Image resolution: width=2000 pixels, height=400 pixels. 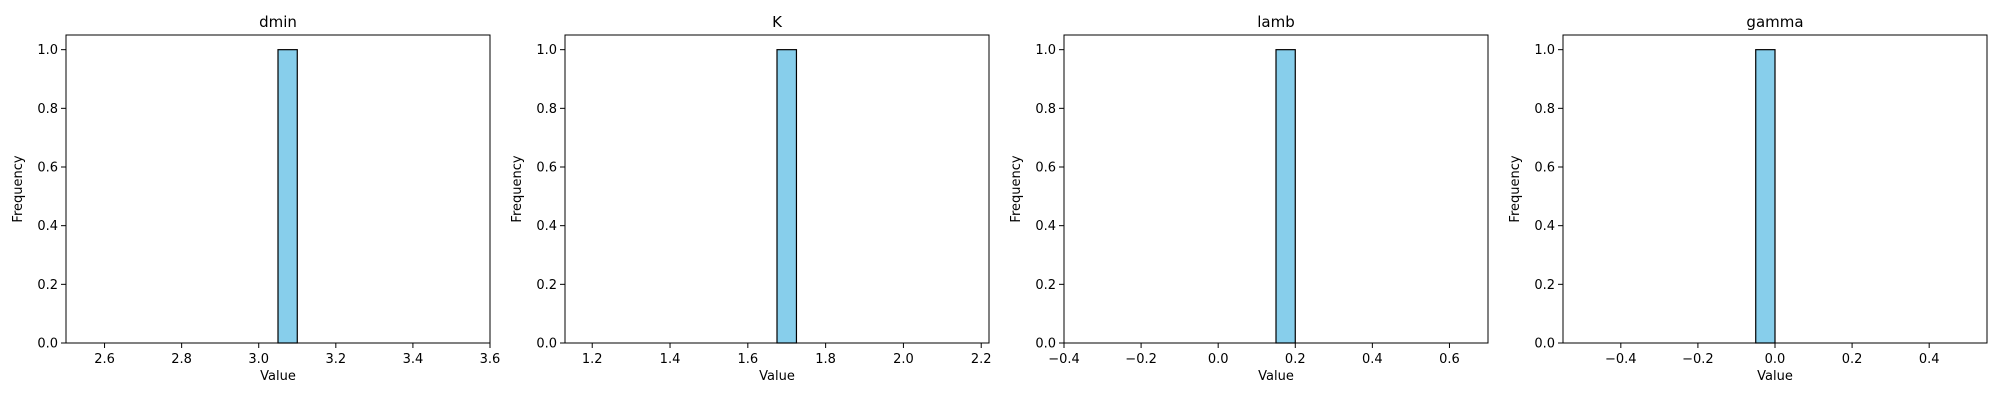 I want to click on x-tick-label: 1.6, so click(x=747, y=359).